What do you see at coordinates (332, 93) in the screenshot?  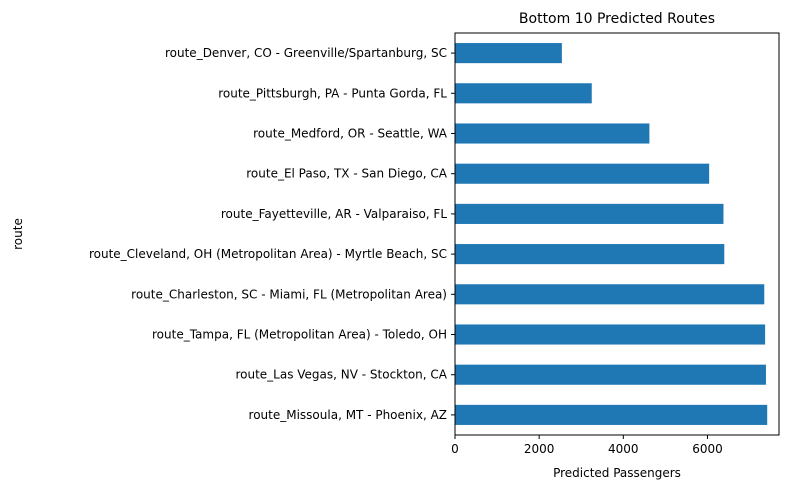 I see `y-tick-label: route_Pittsburgh, PA - Punta Gorda, FL` at bounding box center [332, 93].